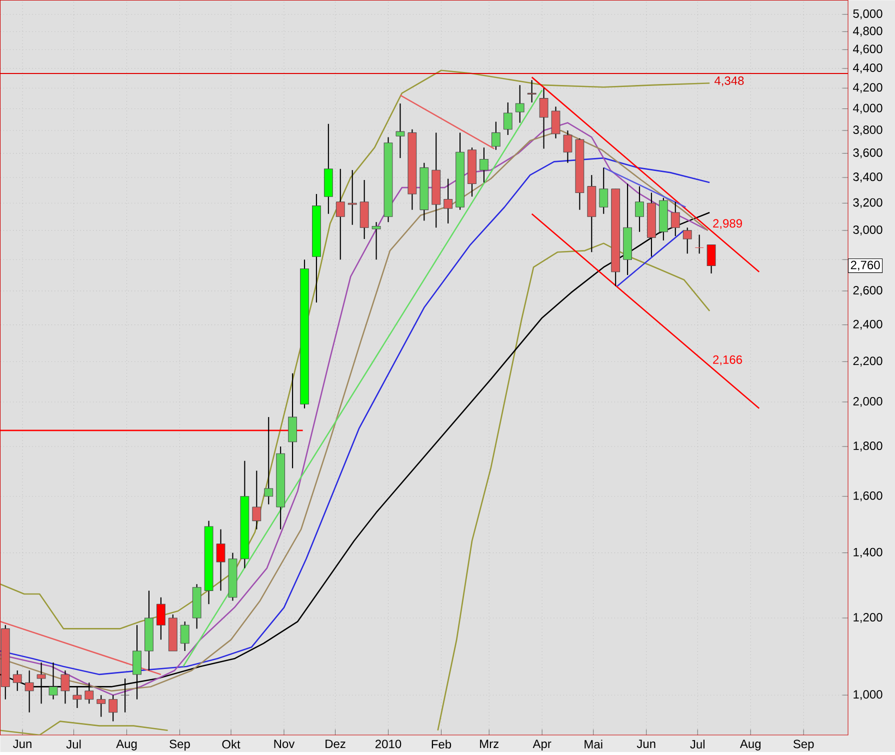 This screenshot has height=755, width=895. I want to click on y-tick-label: 1,200, so click(868, 618).